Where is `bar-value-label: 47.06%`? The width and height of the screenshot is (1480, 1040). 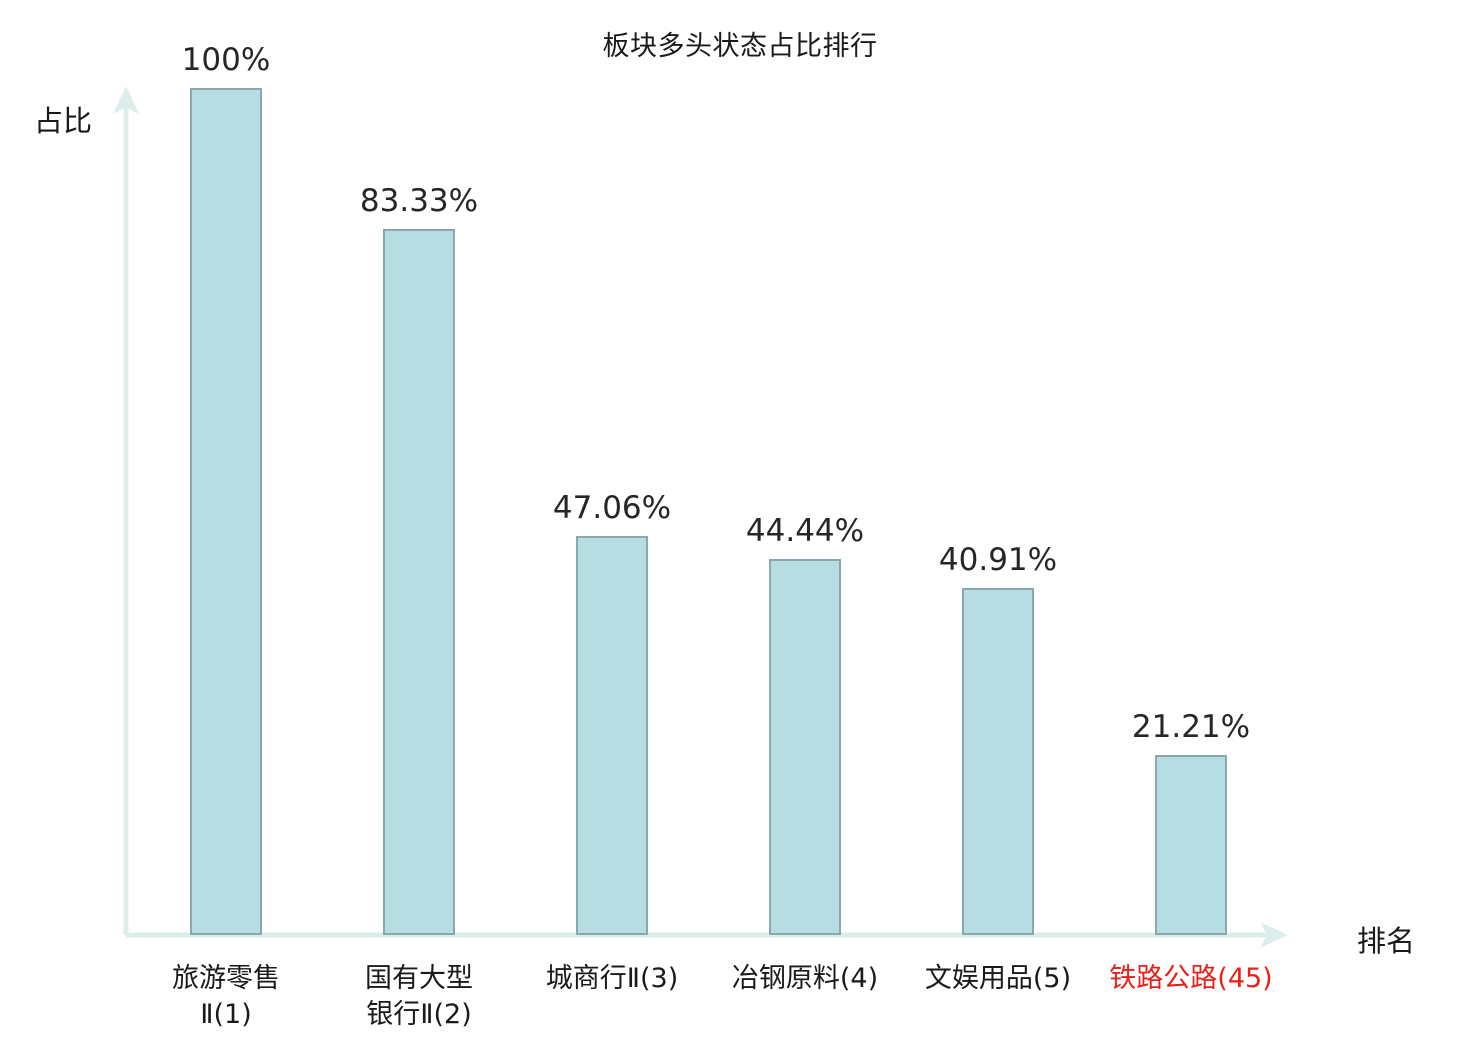 bar-value-label: 47.06% is located at coordinates (612, 508).